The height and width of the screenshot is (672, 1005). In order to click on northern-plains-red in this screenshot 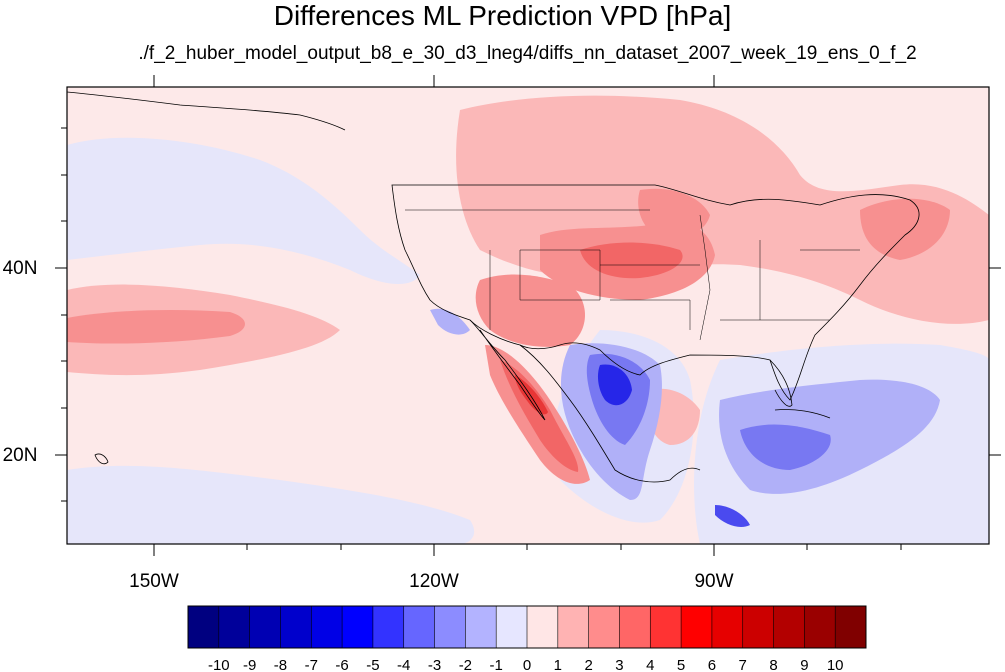, I will do `click(674, 212)`.